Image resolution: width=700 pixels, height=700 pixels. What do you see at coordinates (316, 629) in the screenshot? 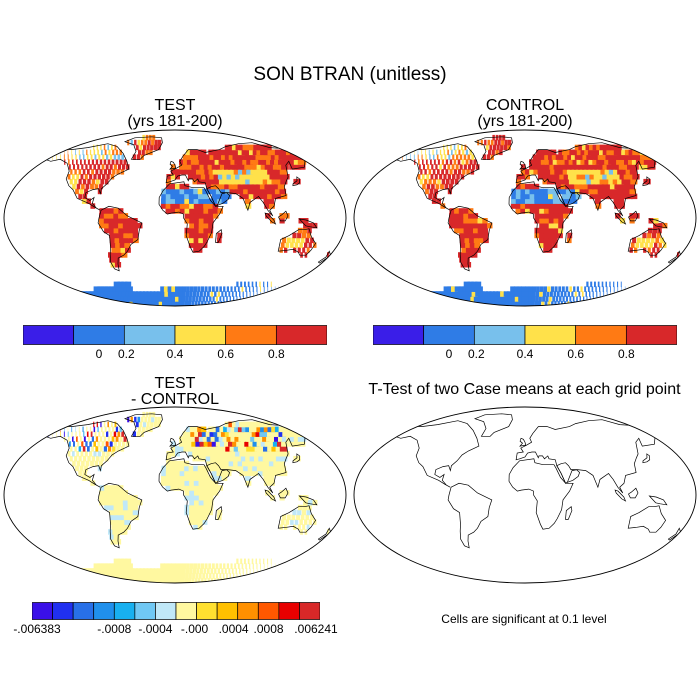
I see `colorbar-tick-label: .006241` at bounding box center [316, 629].